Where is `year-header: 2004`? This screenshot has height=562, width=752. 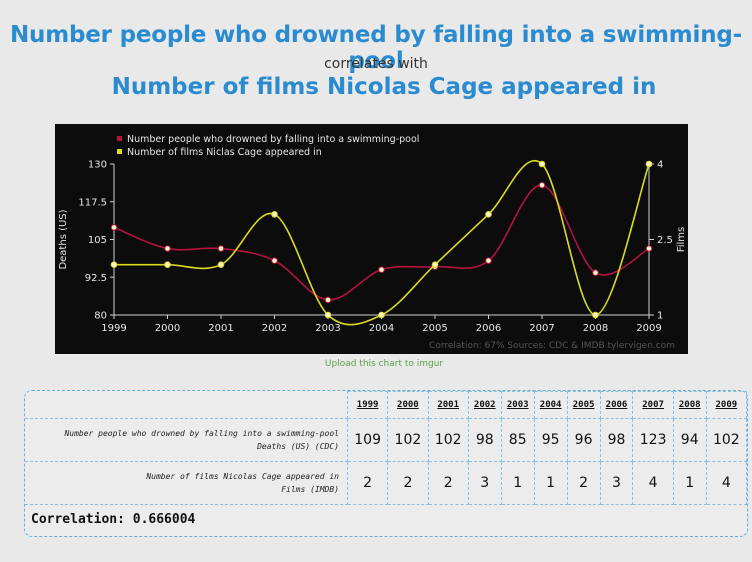
year-header: 2004 is located at coordinates (550, 405).